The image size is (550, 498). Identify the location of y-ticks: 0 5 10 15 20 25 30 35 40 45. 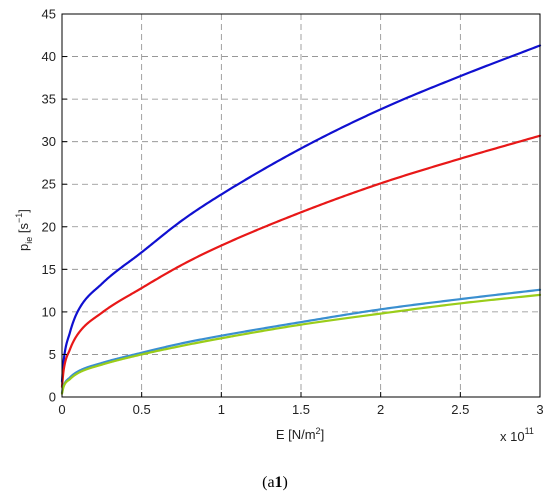
(54, 206).